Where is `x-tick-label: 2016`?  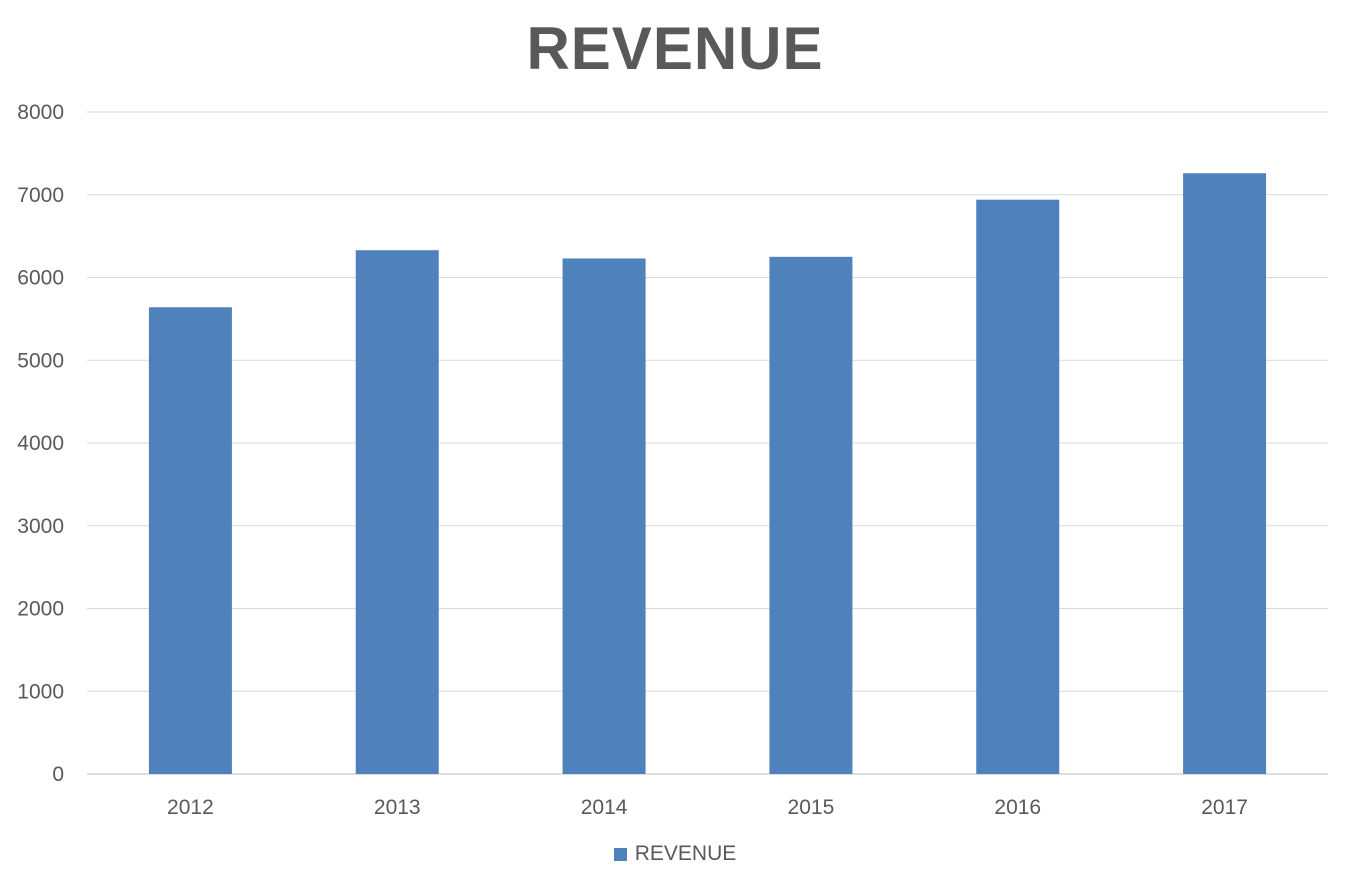 x-tick-label: 2016 is located at coordinates (1017, 807).